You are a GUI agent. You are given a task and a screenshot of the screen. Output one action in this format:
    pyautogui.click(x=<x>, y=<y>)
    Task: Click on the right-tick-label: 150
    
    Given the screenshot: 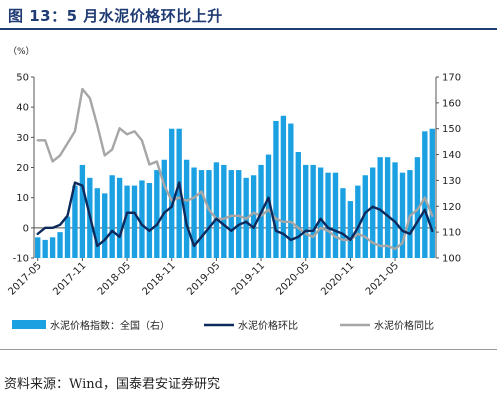 What is the action you would take?
    pyautogui.click(x=451, y=129)
    